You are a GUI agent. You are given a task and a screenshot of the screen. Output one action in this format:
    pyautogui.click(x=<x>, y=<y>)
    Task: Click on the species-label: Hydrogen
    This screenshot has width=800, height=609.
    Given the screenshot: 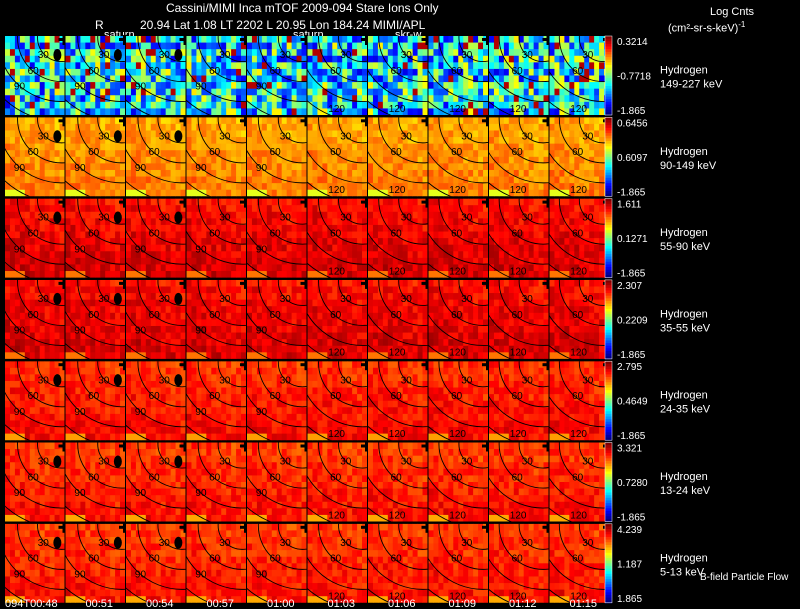 What is the action you would take?
    pyautogui.click(x=684, y=396)
    